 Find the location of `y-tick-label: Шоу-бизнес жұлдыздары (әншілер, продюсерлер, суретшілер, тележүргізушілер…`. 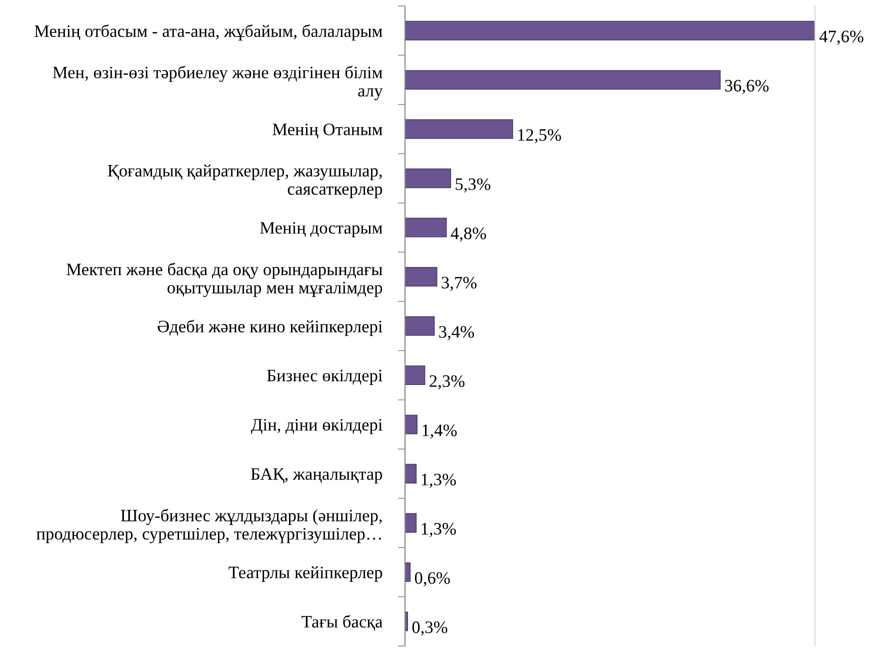

y-tick-label: Шоу-бизнес жұлдыздары (әншілер, продюсерлер, суретшілер, тележүргізушілер… is located at coordinates (209, 526).